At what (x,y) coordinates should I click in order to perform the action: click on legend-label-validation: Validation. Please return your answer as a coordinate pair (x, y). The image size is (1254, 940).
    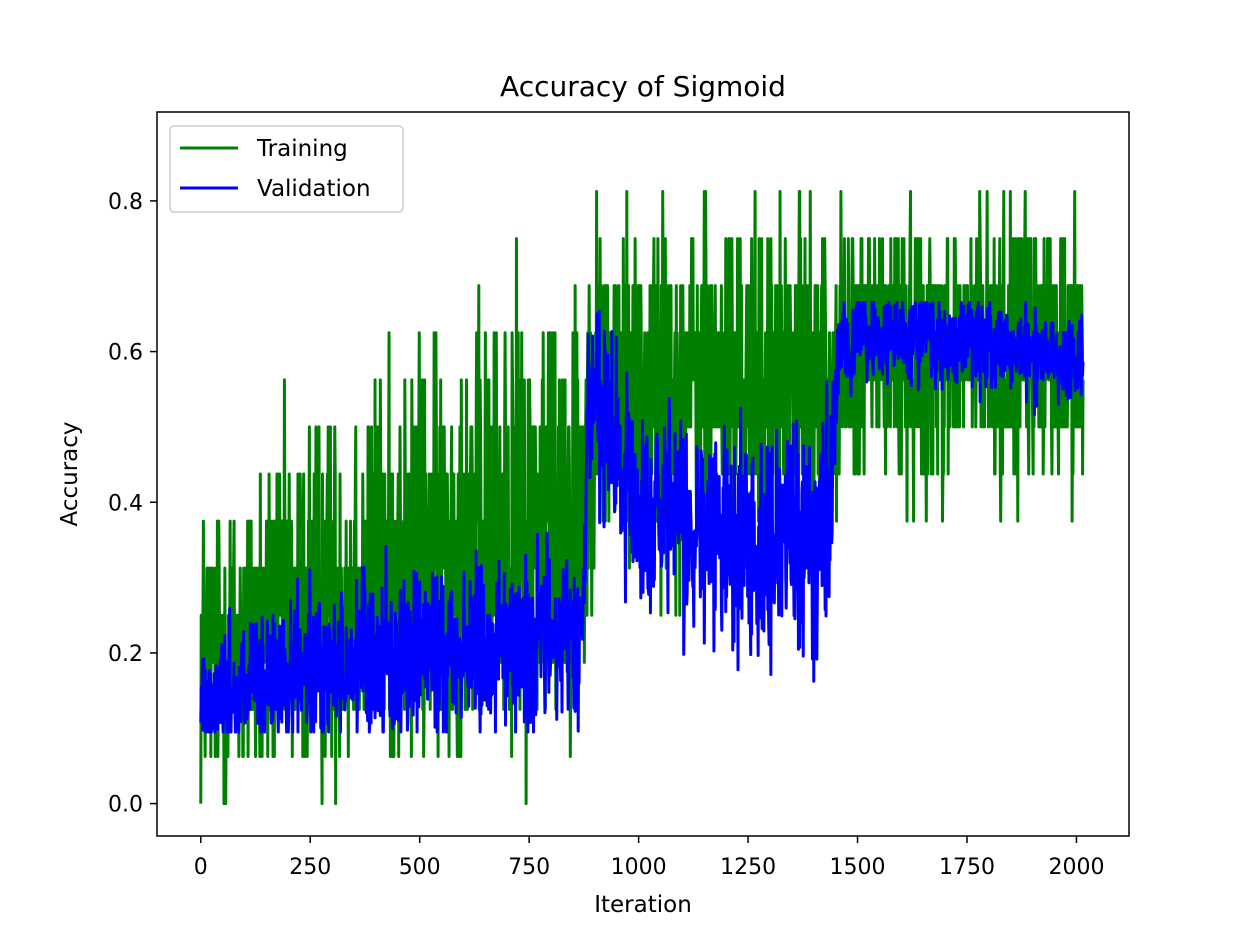
    Looking at the image, I should click on (314, 189).